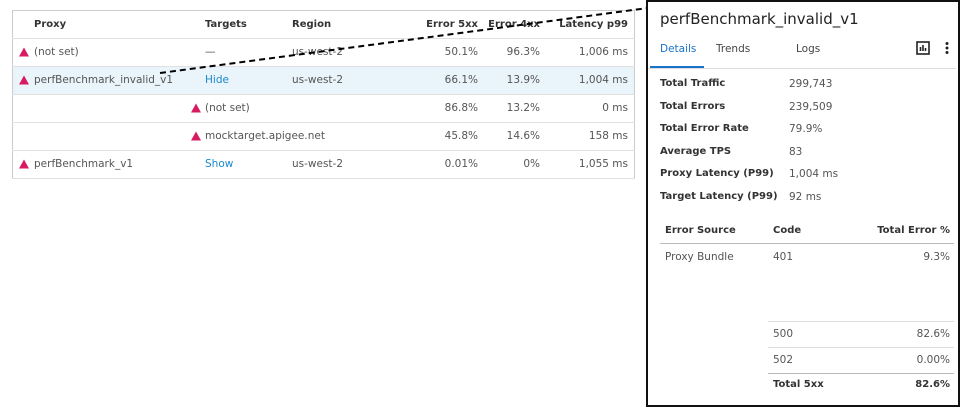 The width and height of the screenshot is (960, 407). I want to click on cell-latency: 1,006 ms, so click(603, 52).